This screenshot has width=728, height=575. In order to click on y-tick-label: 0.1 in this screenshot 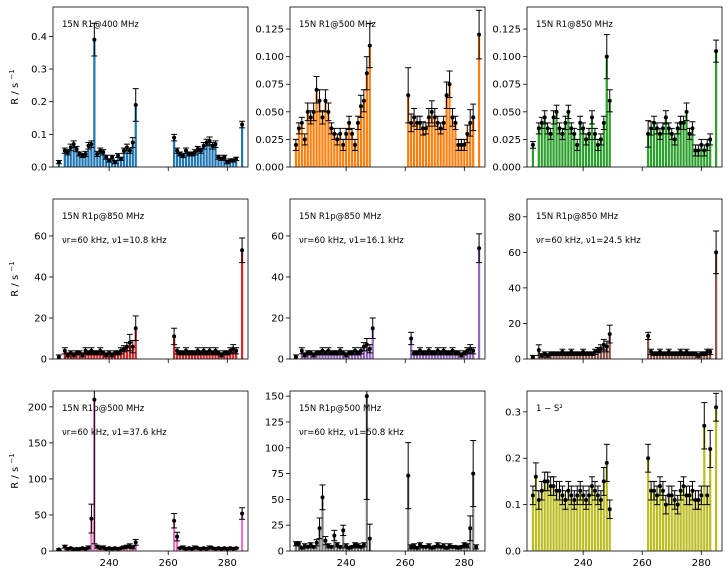, I will do `click(39, 135)`.